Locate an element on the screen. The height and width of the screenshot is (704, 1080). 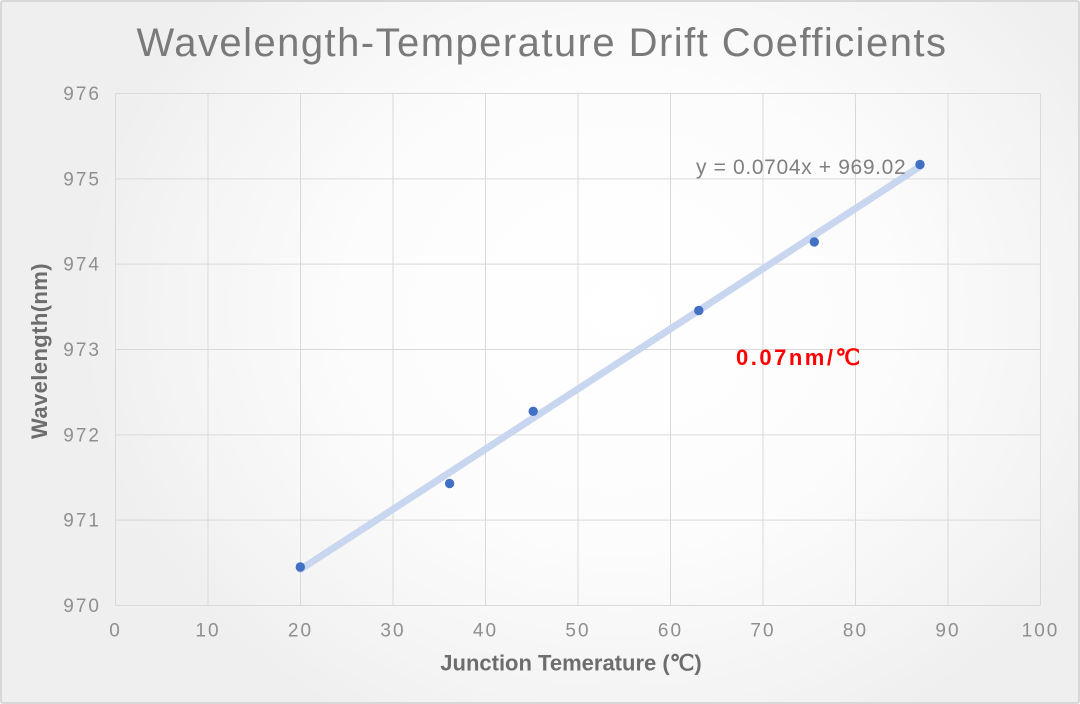
svg-text: 973 is located at coordinates (82, 350).